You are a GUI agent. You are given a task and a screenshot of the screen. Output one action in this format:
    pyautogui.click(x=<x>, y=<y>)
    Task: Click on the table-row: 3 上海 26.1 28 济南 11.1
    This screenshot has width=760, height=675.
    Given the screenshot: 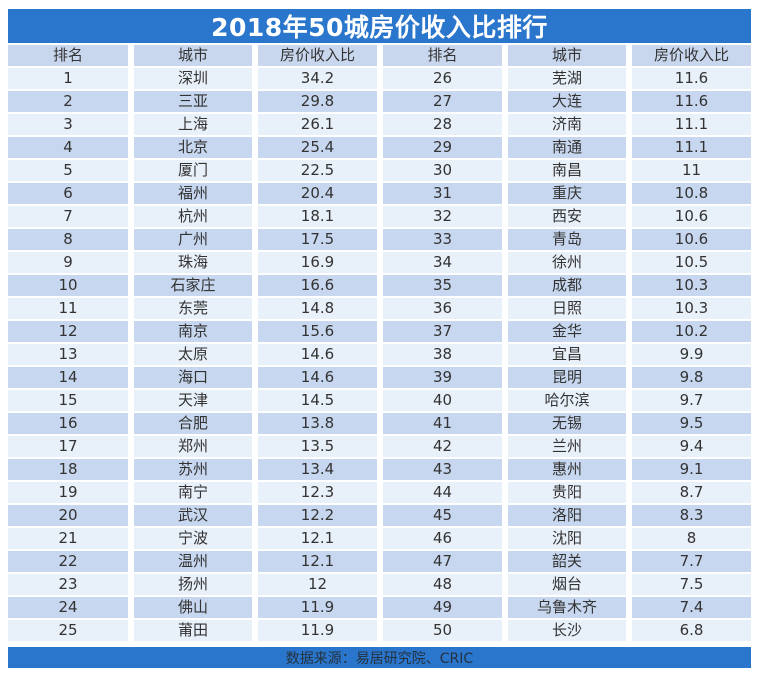 What is the action you would take?
    pyautogui.click(x=379, y=124)
    